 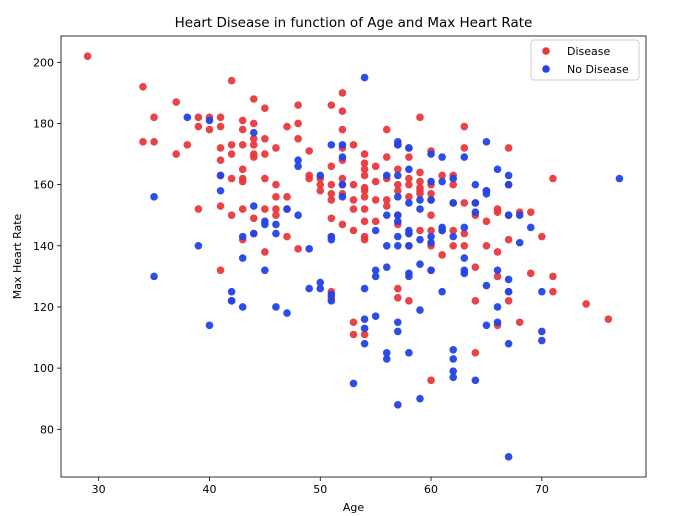 I want to click on y-axis-ticks: 80 100 120 140 160 180 200, so click(x=47, y=246).